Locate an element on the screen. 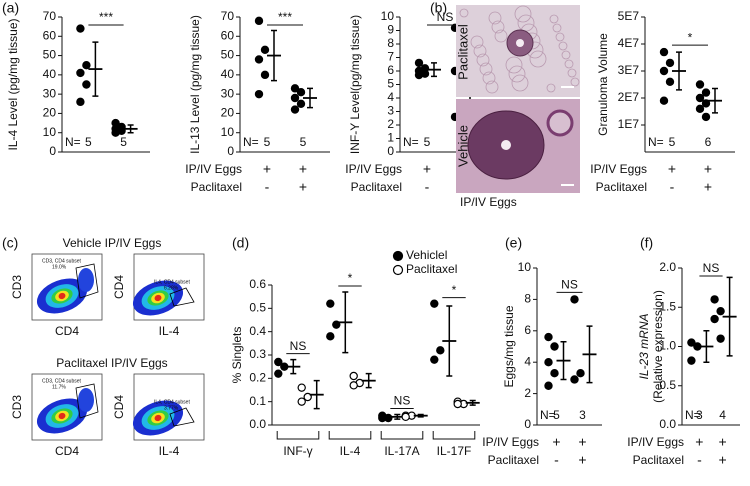 The image size is (750, 486). flow-gate is located at coordinates (87, 401).